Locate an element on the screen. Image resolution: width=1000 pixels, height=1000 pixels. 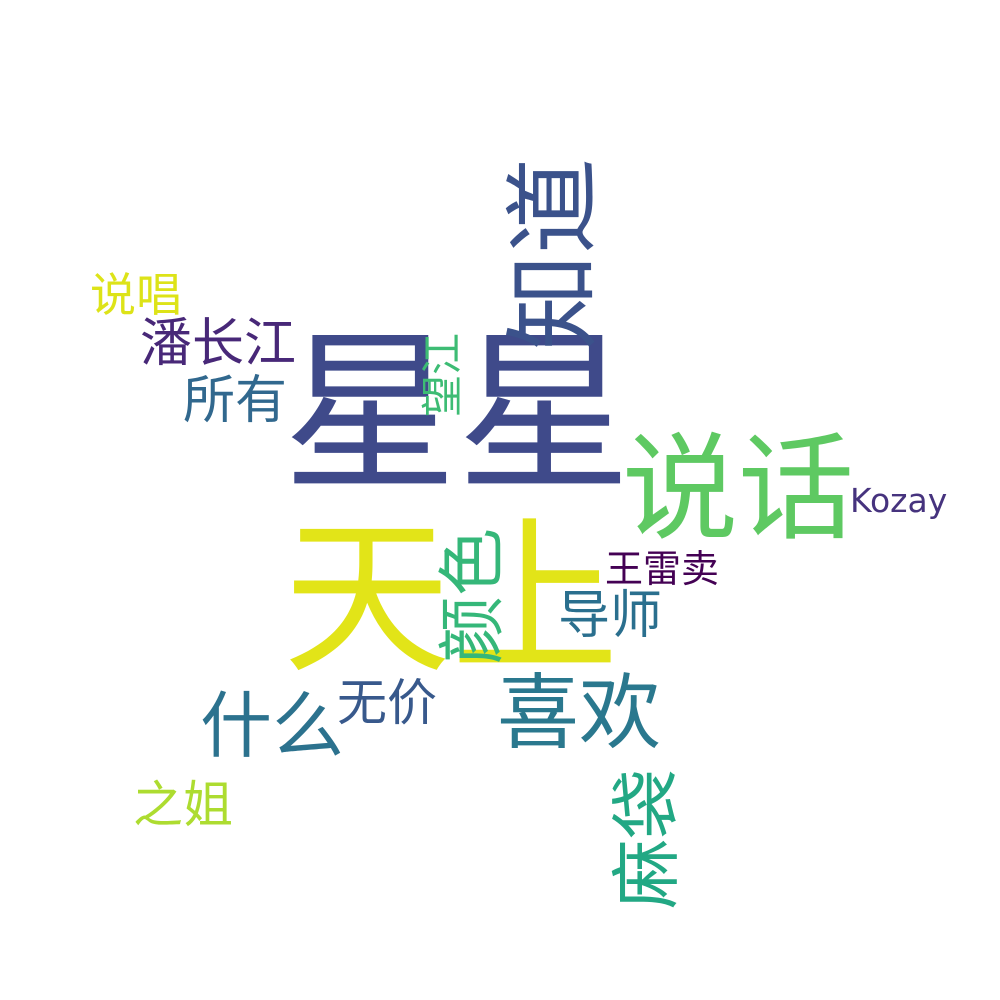
word-shuohua: 说话 is located at coordinates (738, 489).